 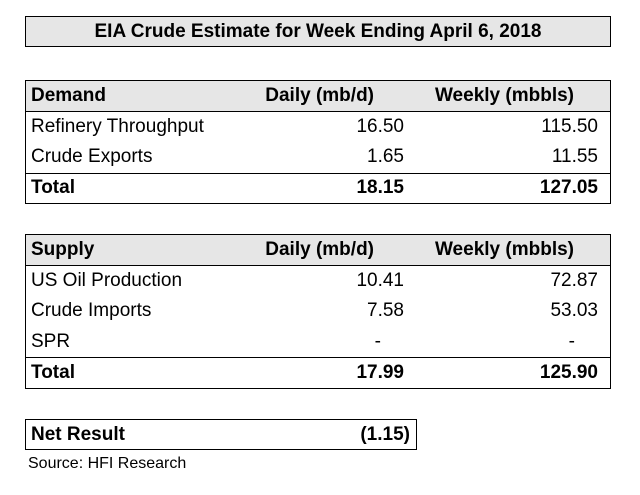 What do you see at coordinates (385, 157) in the screenshot?
I see `row-daily-value: 1.65` at bounding box center [385, 157].